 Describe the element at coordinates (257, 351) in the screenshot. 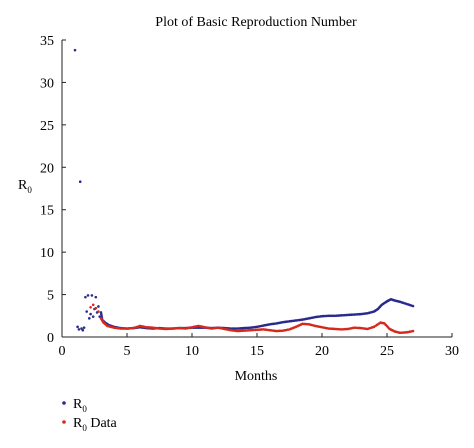

I see `x-tick-label: 15` at that location.